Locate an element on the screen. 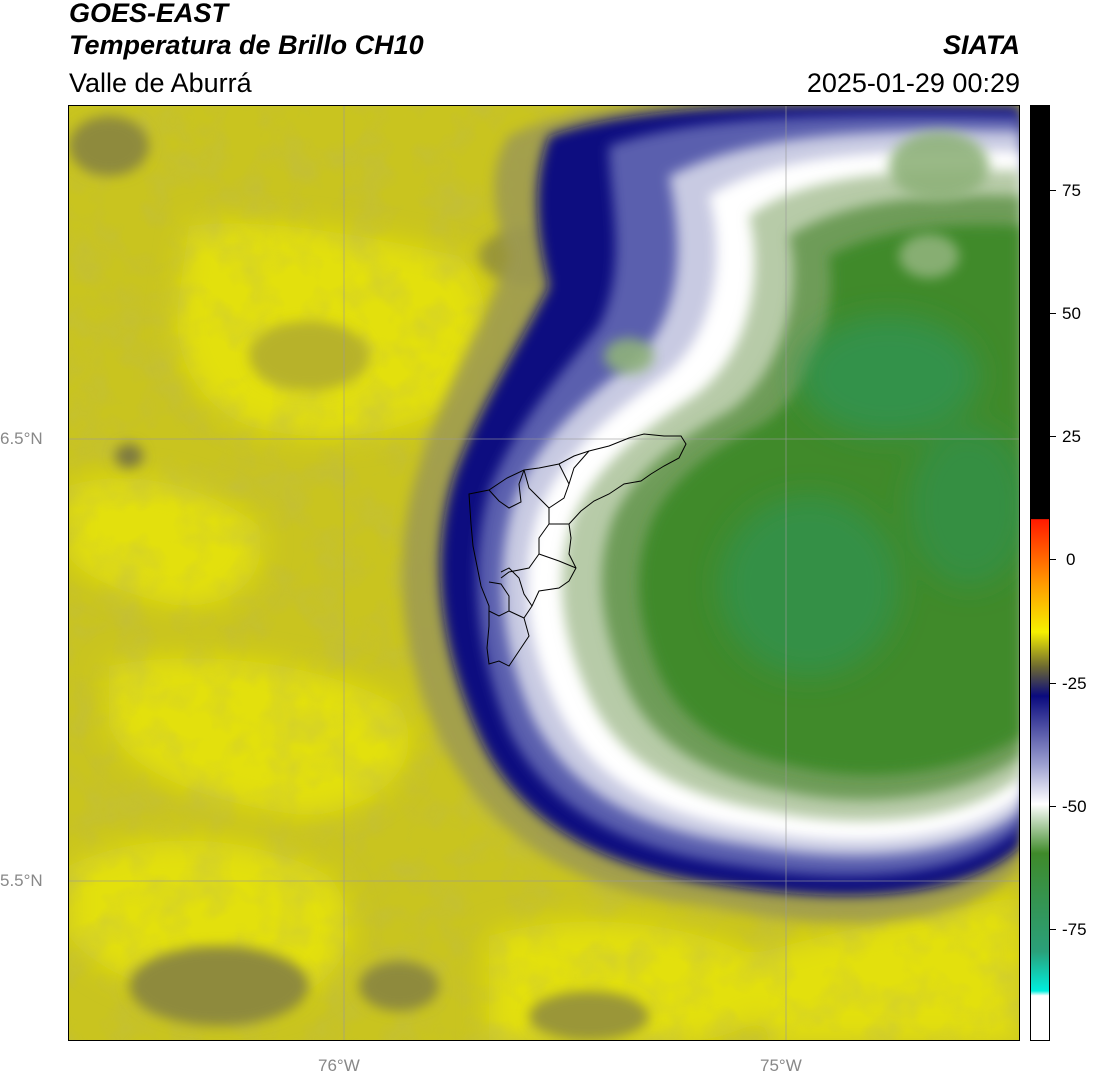  satellite-title: GOES-EAST is located at coordinates (149, 14).